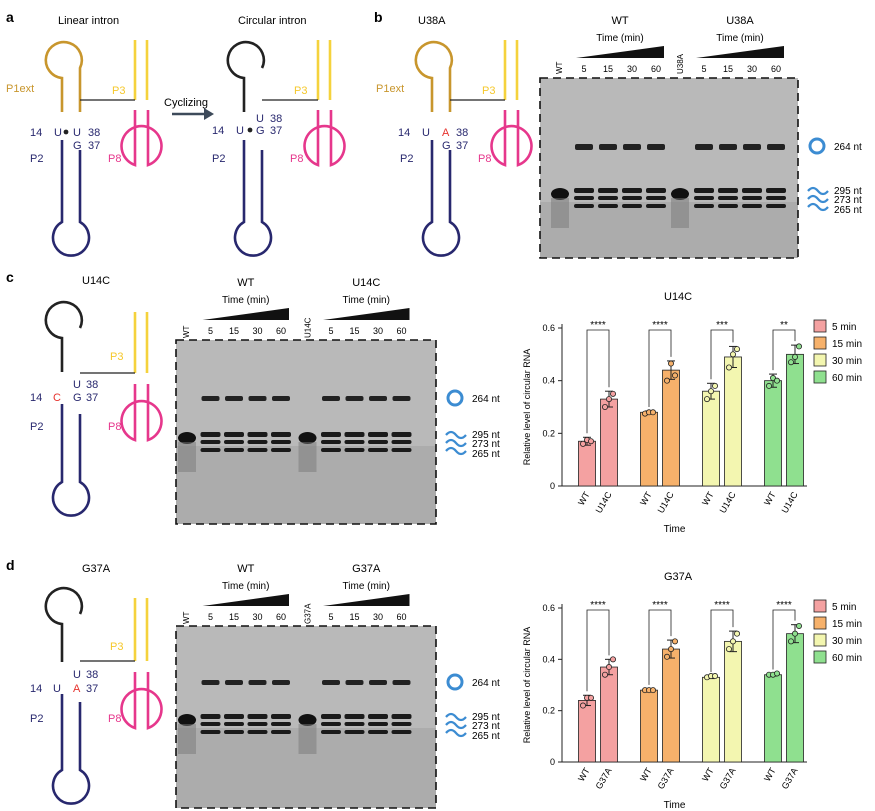  What do you see at coordinates (193, 114) in the screenshot?
I see `cyclizing-arrow-icon` at bounding box center [193, 114].